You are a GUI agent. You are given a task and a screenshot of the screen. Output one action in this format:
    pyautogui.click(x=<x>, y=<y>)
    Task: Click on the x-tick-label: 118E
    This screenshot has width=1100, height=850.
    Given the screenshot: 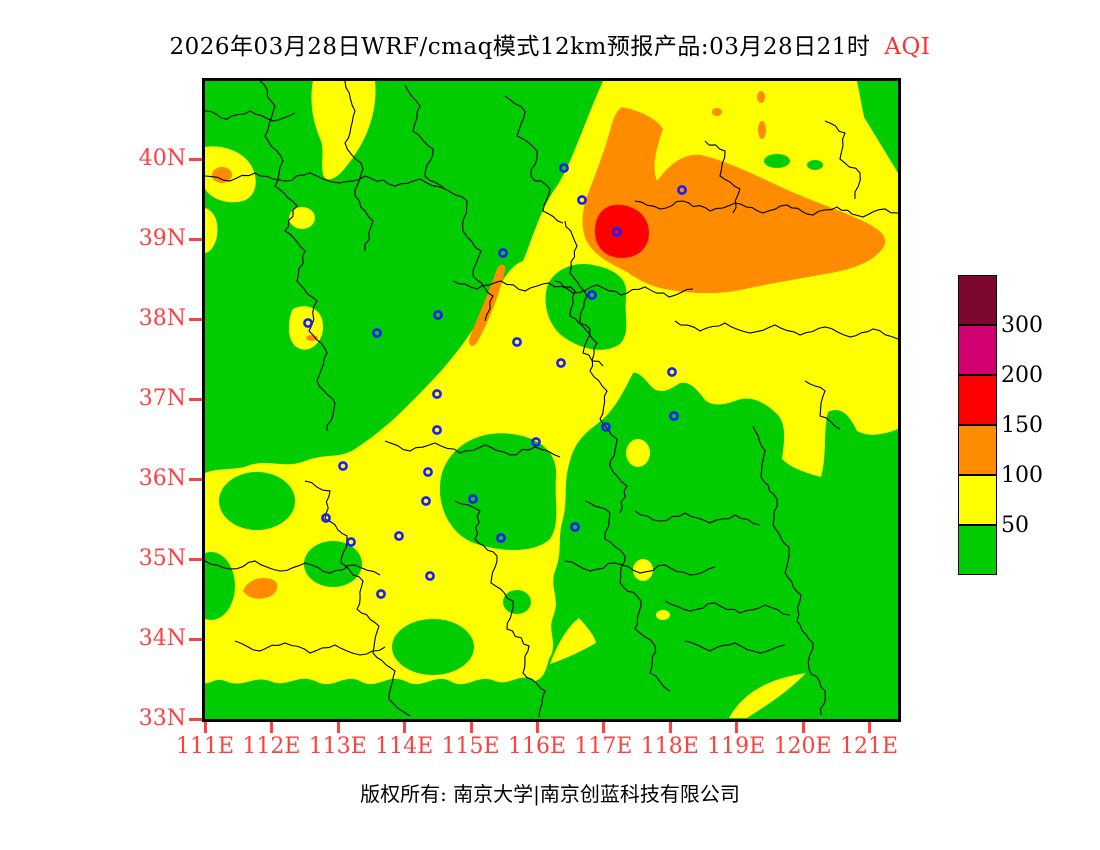 What is the action you would take?
    pyautogui.click(x=669, y=746)
    